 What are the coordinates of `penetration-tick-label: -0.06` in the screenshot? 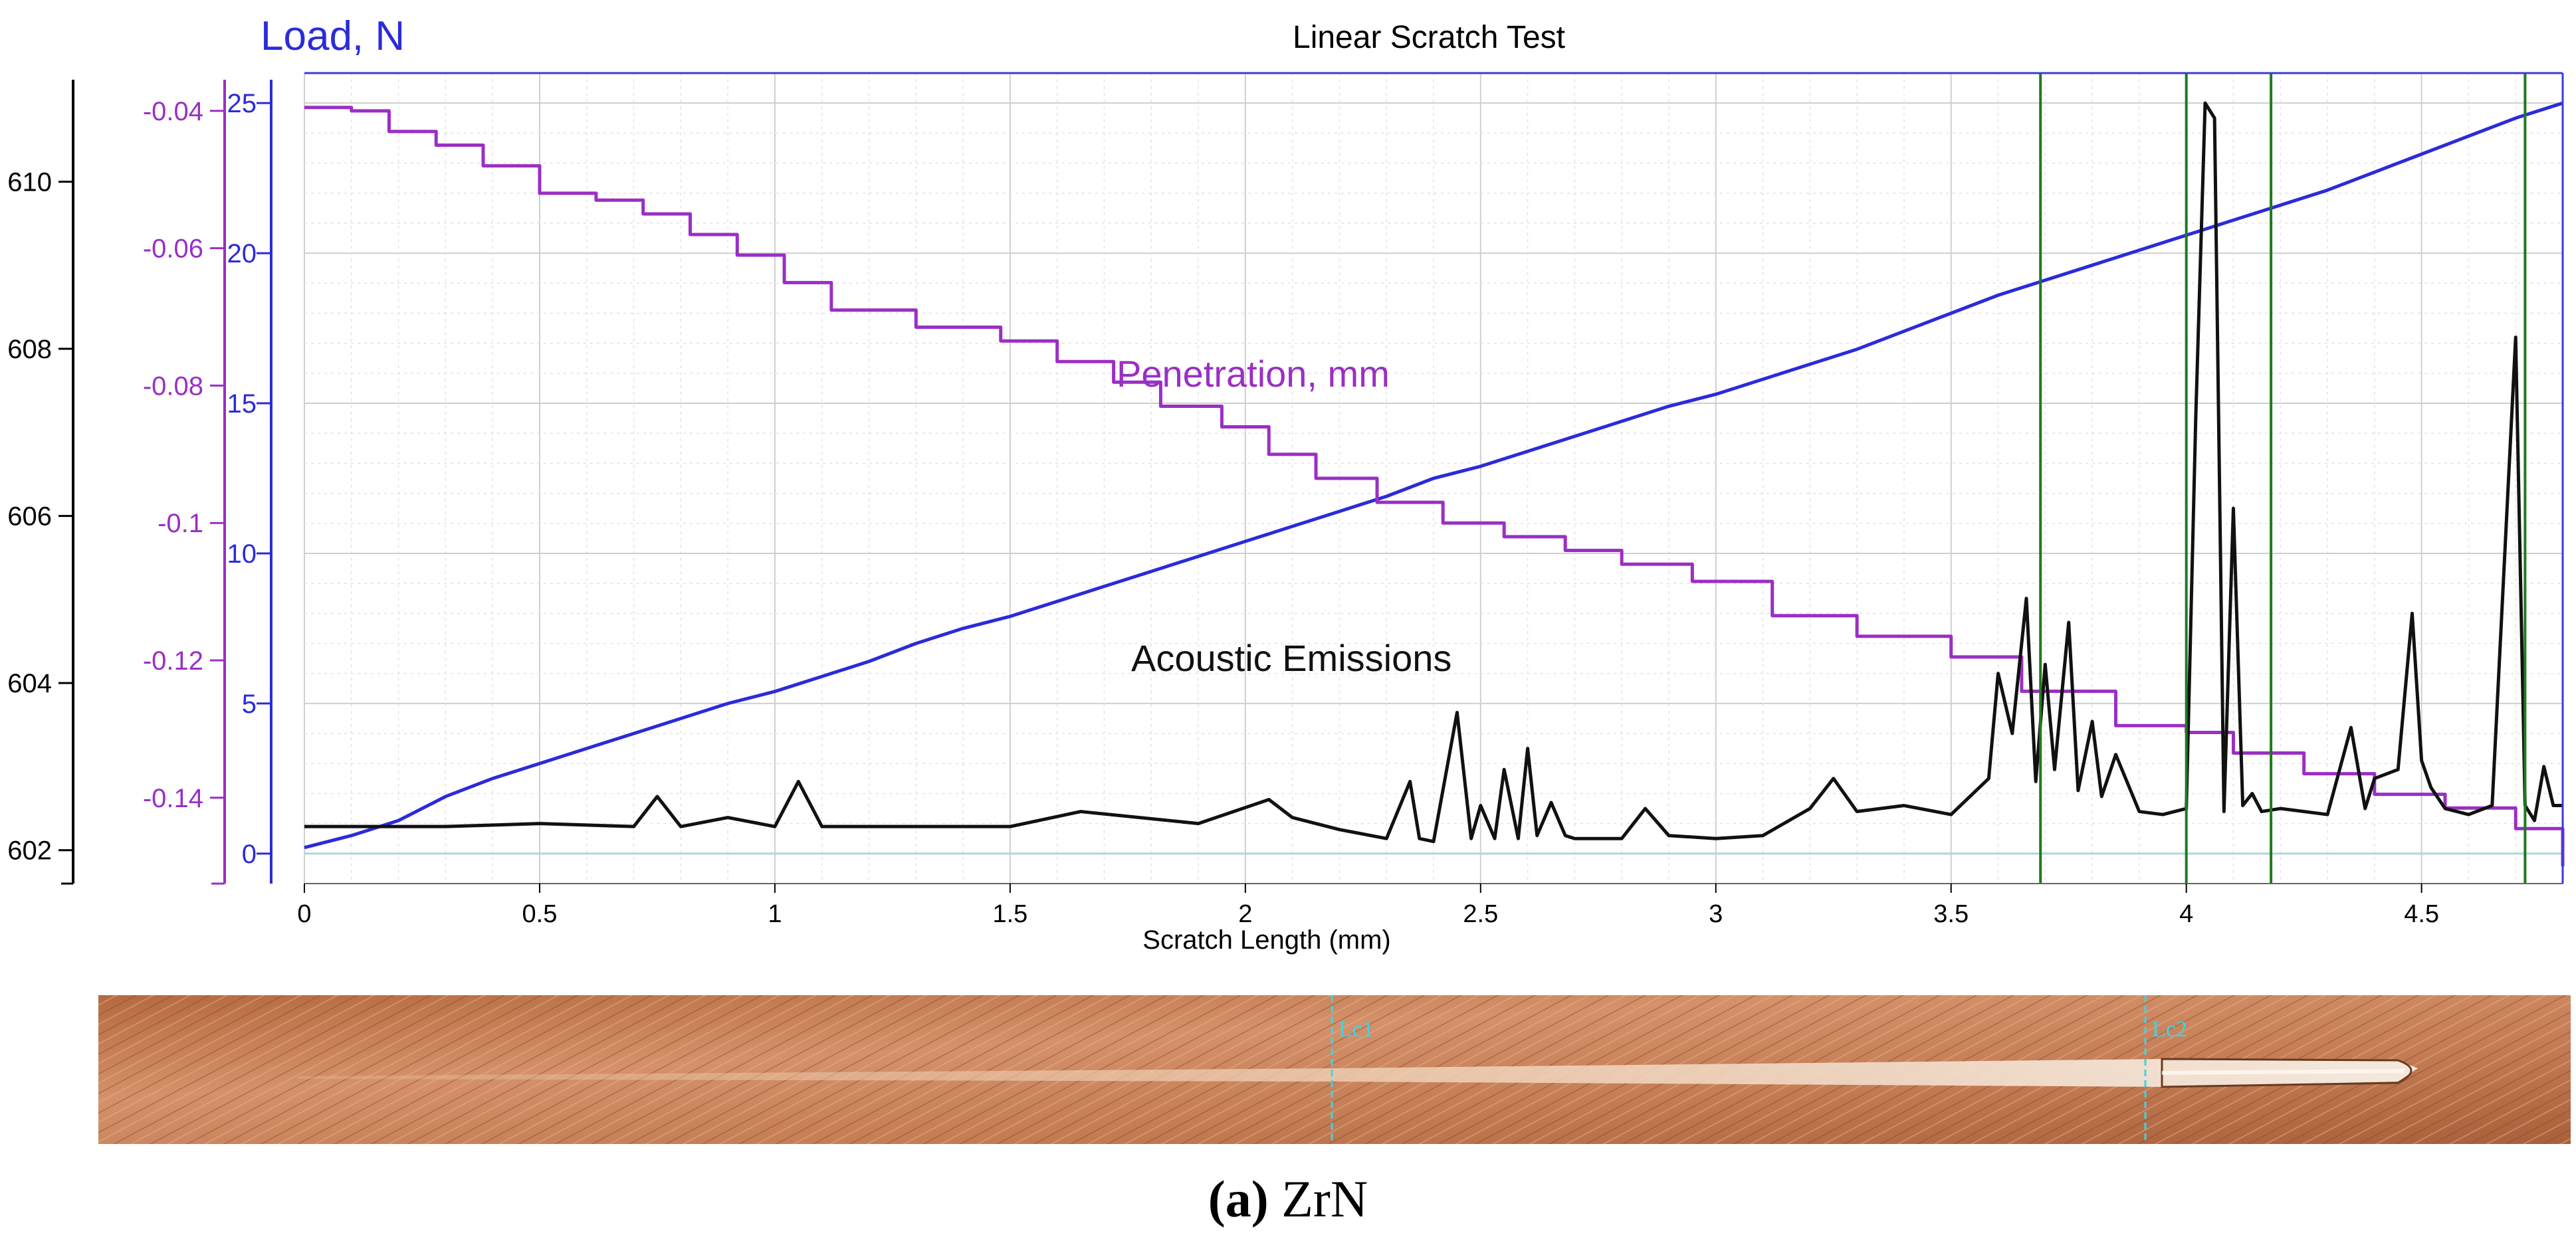 It's located at (173, 249).